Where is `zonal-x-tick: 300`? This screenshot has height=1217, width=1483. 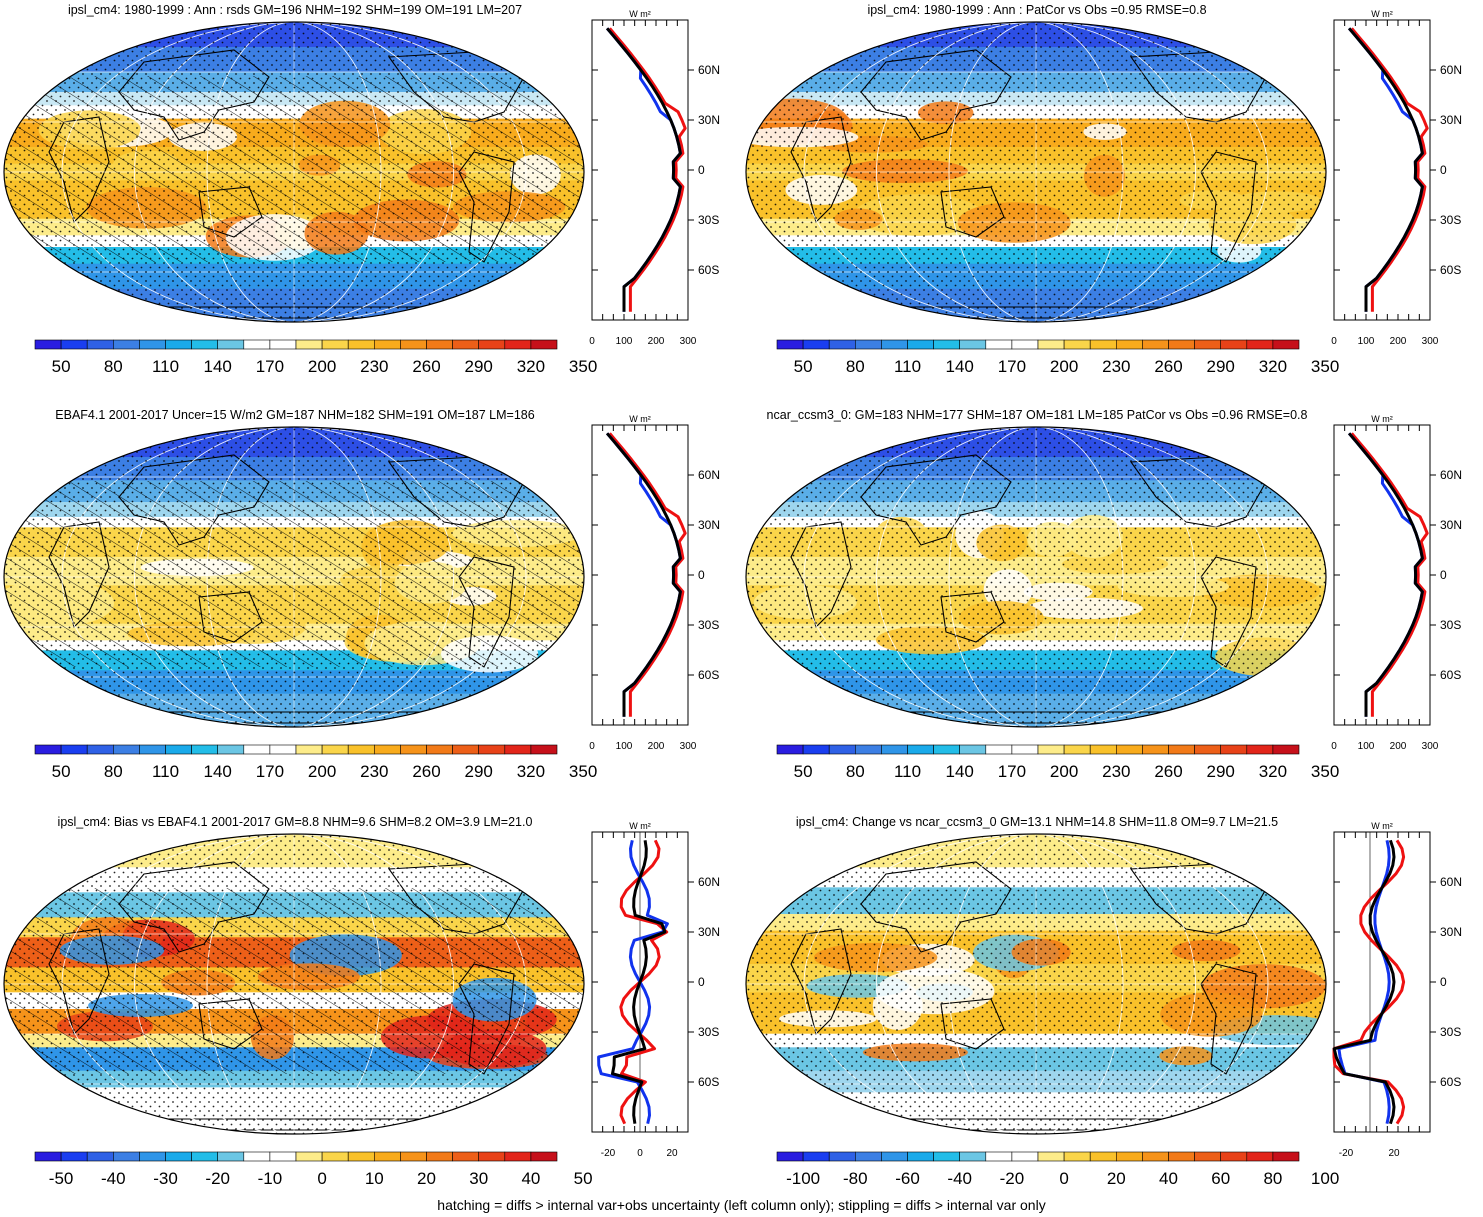 zonal-x-tick: 300 is located at coordinates (1430, 746).